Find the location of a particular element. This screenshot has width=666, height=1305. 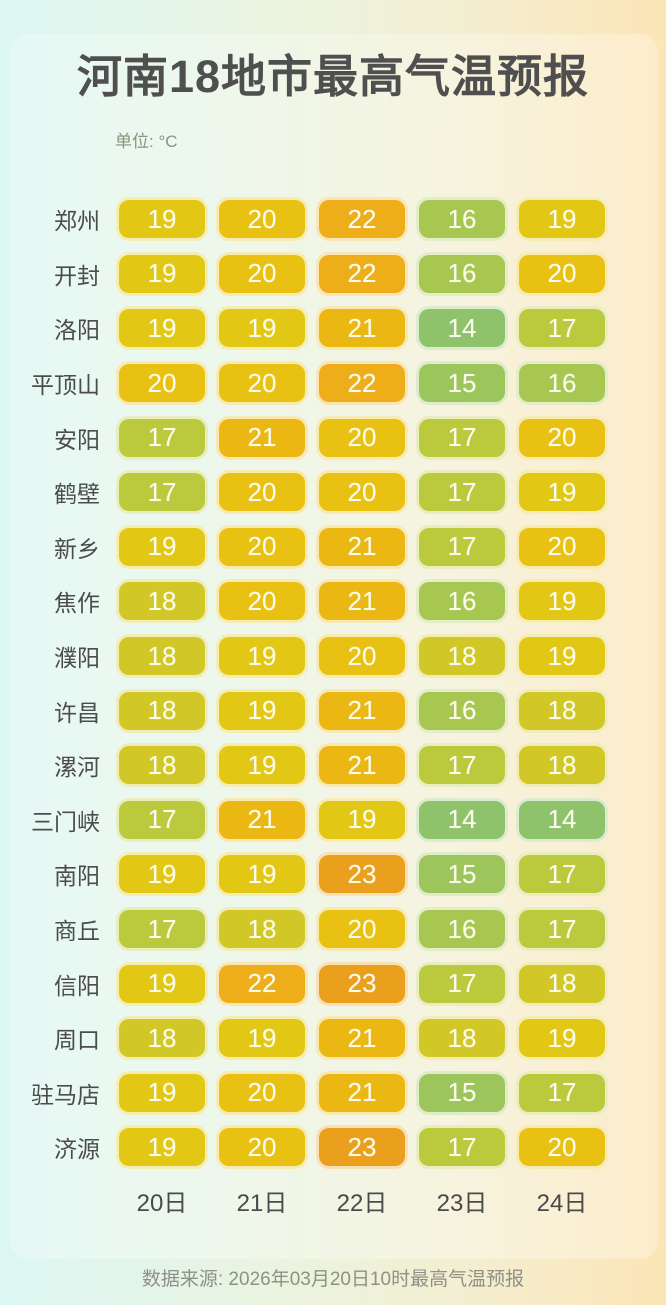

temp-pill: 22 is located at coordinates (362, 219).